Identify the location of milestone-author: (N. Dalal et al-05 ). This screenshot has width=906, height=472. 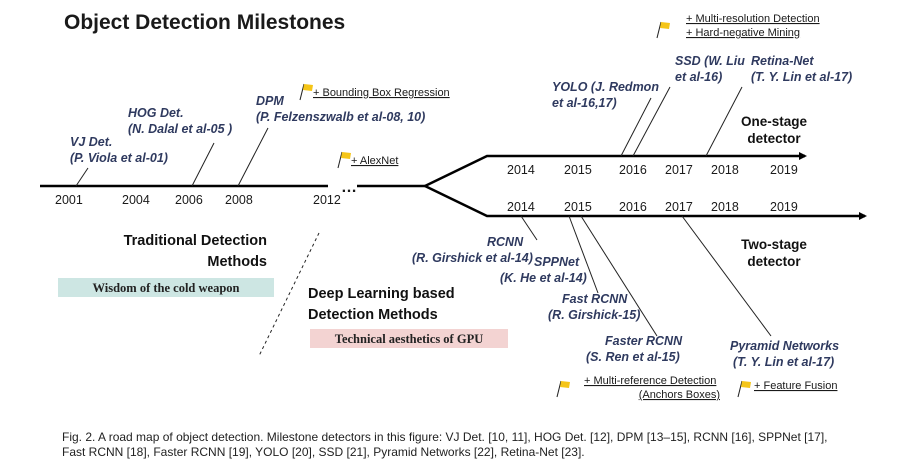
(180, 129).